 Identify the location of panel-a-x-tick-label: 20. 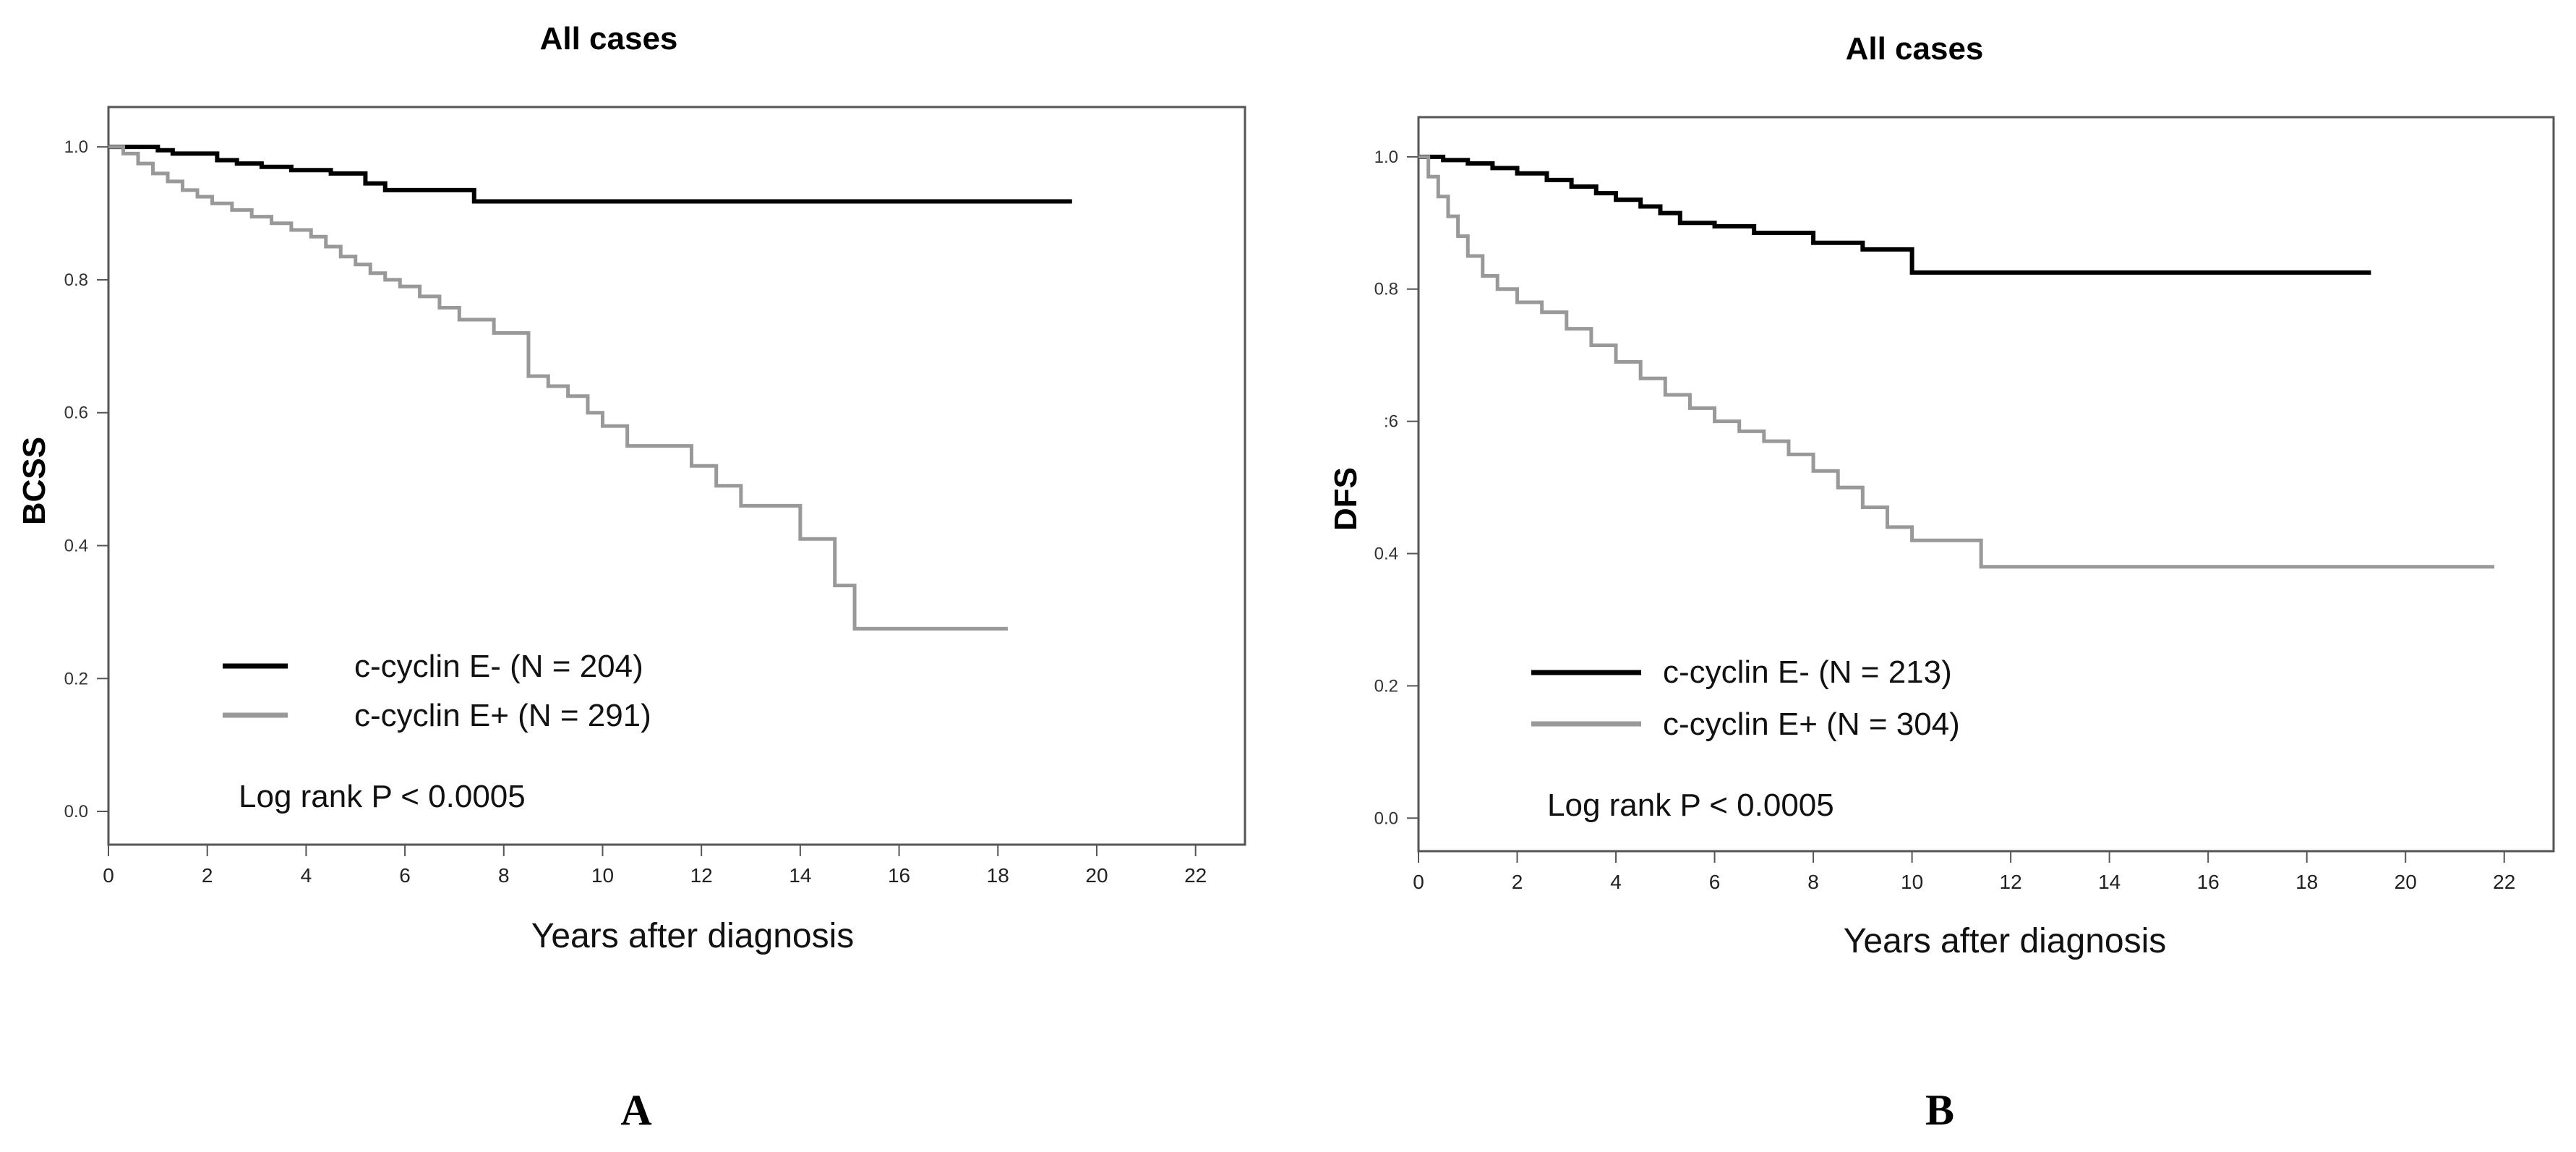
(1097, 875).